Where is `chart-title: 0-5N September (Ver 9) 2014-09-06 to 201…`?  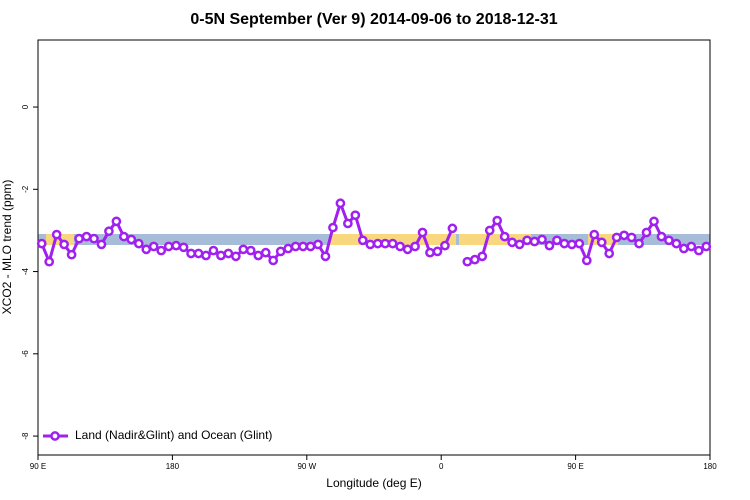 chart-title: 0-5N September (Ver 9) 2014-09-06 to 201… is located at coordinates (373, 19).